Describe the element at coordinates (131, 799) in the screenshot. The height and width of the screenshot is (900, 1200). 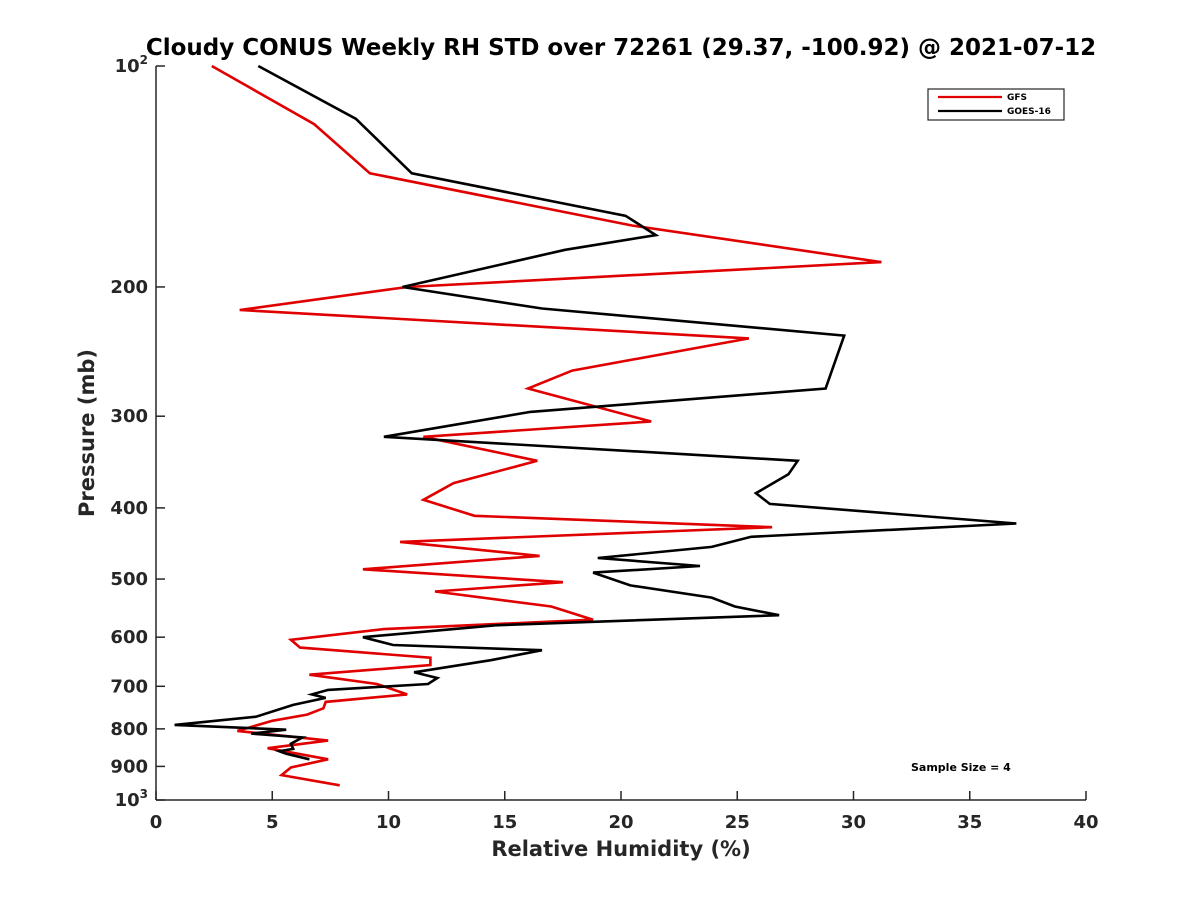
I see `y-tick-label: 10³` at that location.